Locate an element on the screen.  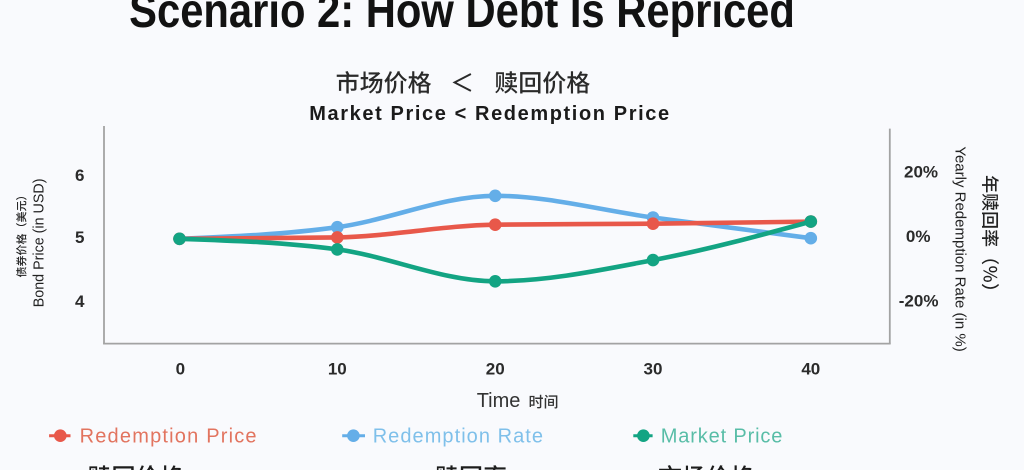
svg-text: Redemption Price is located at coordinates (169, 437).